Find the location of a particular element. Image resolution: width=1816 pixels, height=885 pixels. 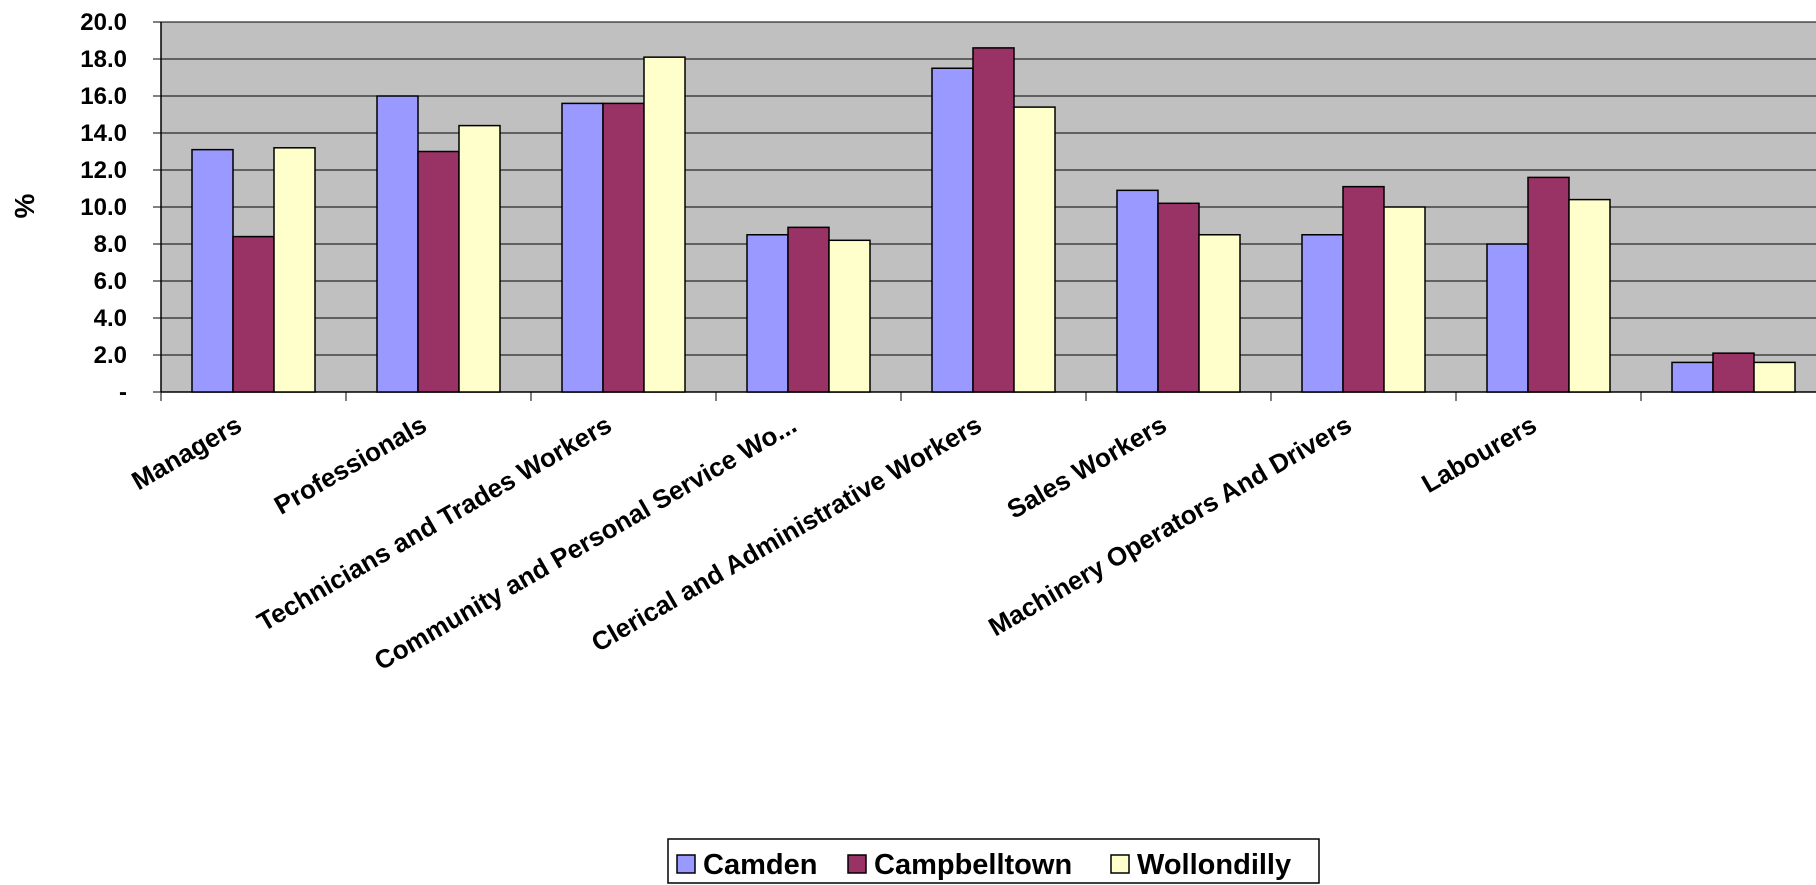

y-tick-label: 20.0 is located at coordinates (103, 22).